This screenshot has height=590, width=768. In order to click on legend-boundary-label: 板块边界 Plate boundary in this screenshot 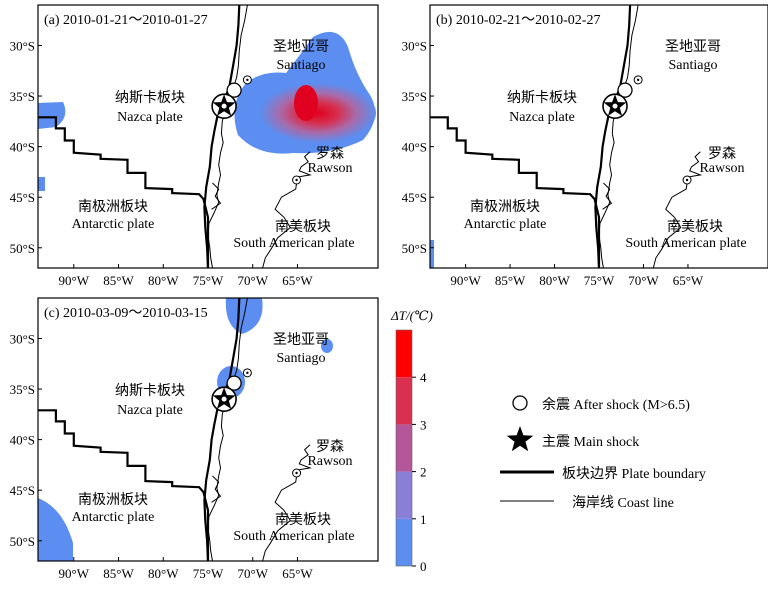, I will do `click(634, 474)`.